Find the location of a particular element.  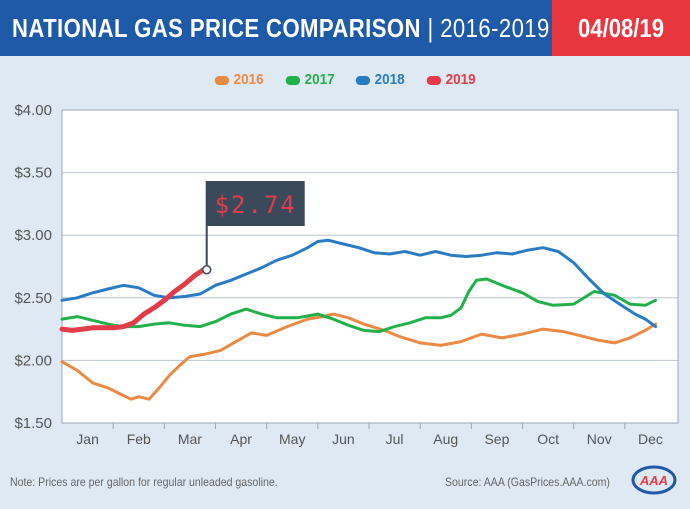

y-tick-label: $4.00 is located at coordinates (33, 110).